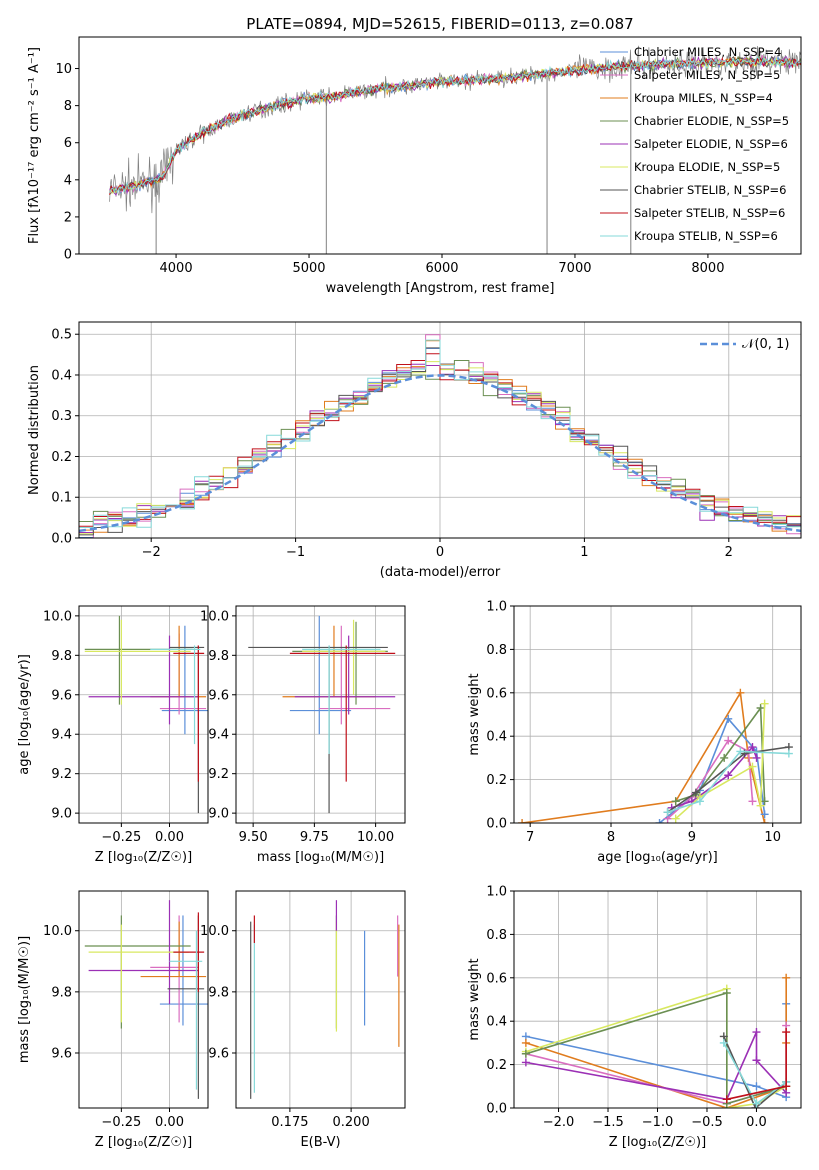  Describe the element at coordinates (351, 1122) in the screenshot. I see `x-tick-label: 0.200` at that location.